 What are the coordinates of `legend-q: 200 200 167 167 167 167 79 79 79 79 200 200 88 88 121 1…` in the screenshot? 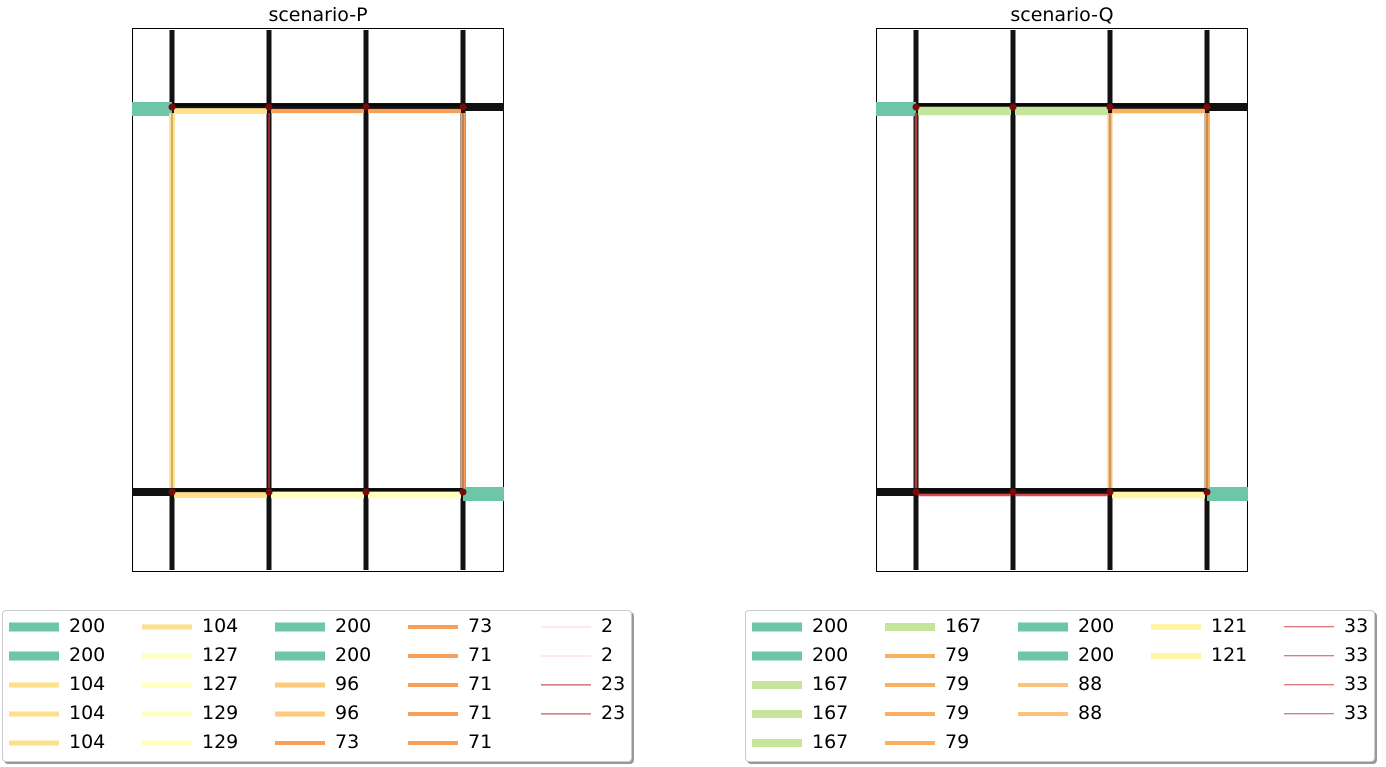 It's located at (1060, 686).